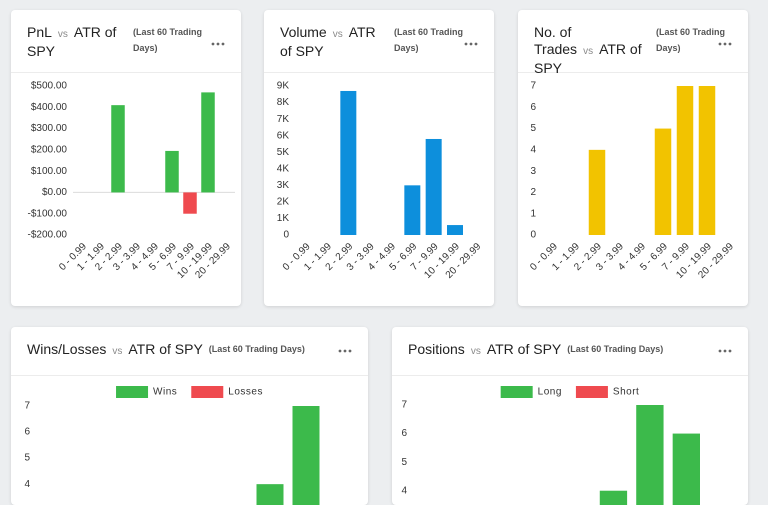 This screenshot has height=505, width=768. What do you see at coordinates (283, 202) in the screenshot?
I see `y-tick-label: 2K` at bounding box center [283, 202].